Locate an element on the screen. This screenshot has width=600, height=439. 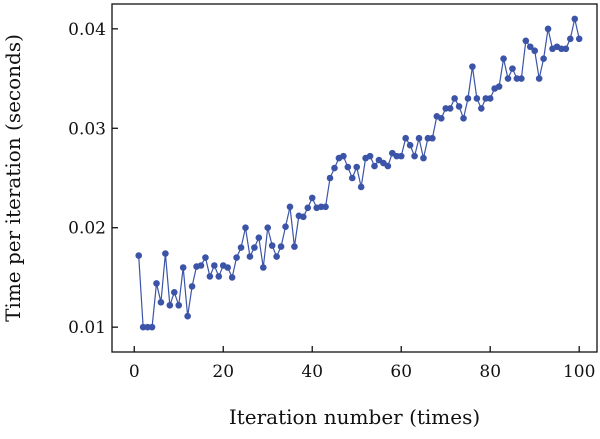
x-axis-title: Iteration number (times) is located at coordinates (354, 417).